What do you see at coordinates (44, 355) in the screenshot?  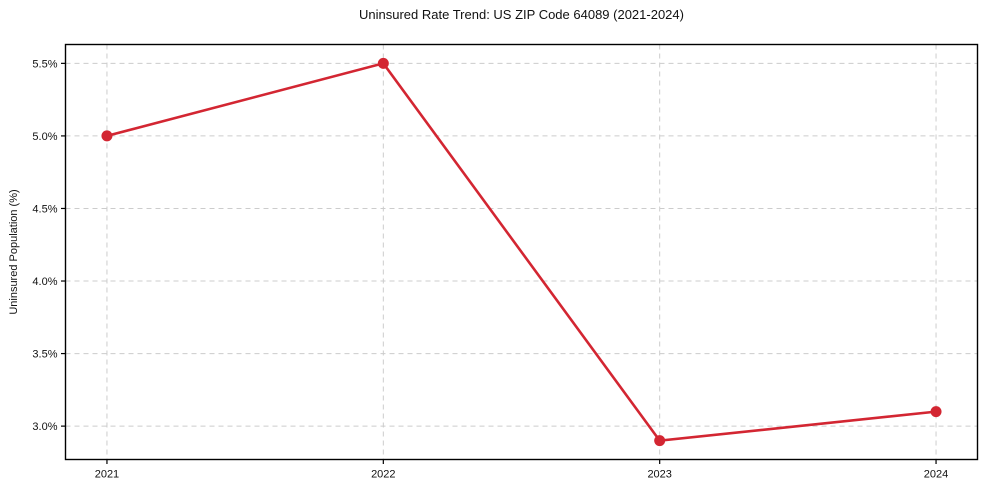 I see `y-tick-label: 3.5%` at bounding box center [44, 355].